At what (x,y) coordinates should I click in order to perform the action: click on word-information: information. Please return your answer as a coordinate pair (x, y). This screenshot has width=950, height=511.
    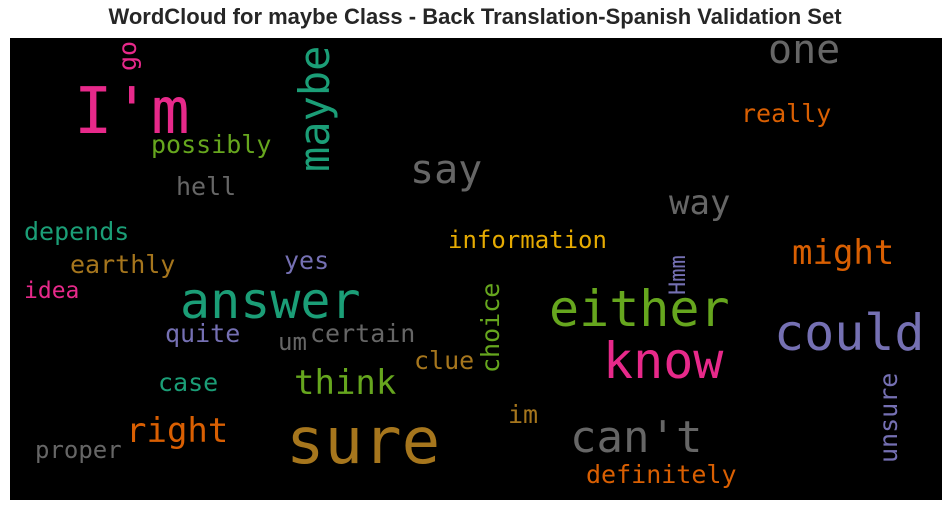
    Looking at the image, I should click on (527, 240).